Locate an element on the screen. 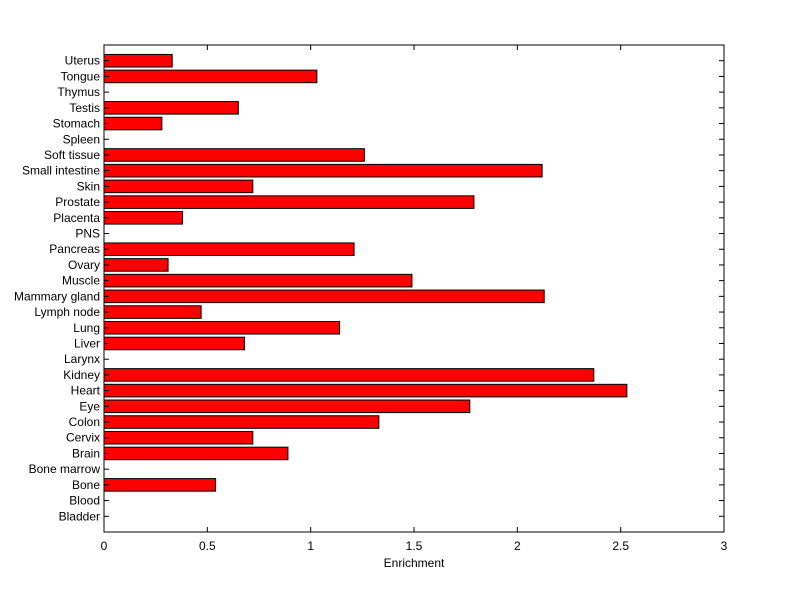  bar-mammary-gland is located at coordinates (324, 296).